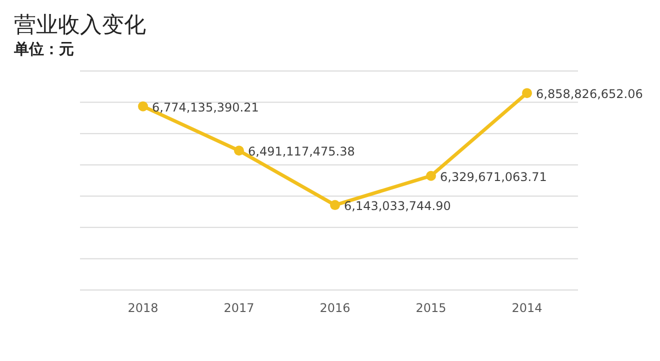 The image size is (660, 361). I want to click on data-label: 6,491,117,475.38, so click(301, 151).